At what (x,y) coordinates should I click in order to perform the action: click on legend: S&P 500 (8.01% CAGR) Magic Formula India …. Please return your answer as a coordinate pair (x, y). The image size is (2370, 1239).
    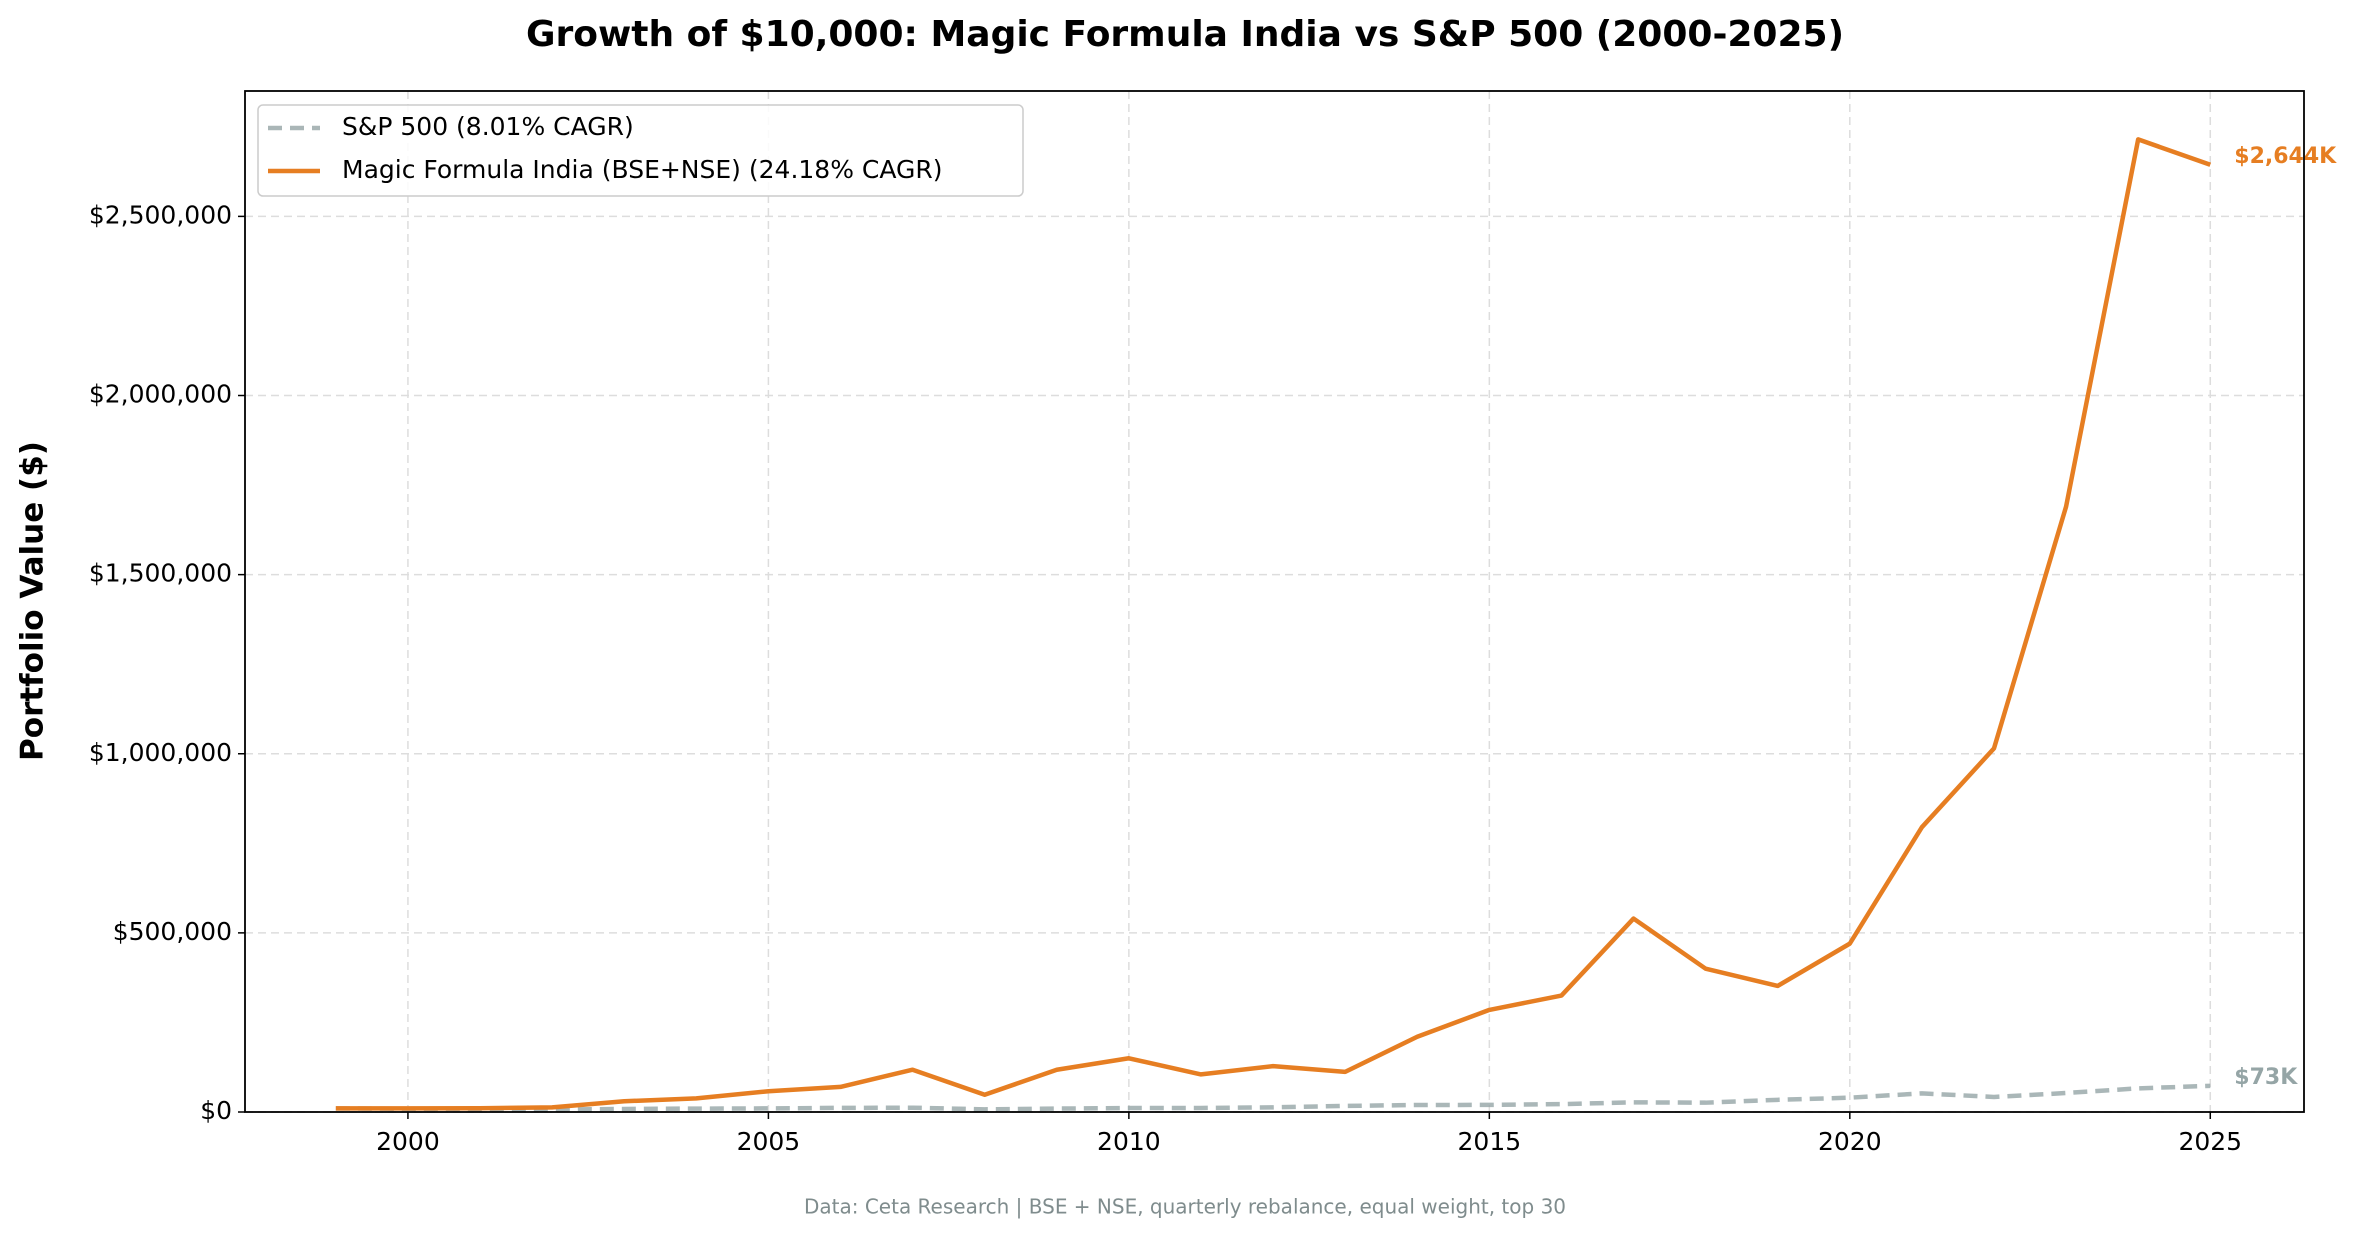
    Looking at the image, I should click on (640, 150).